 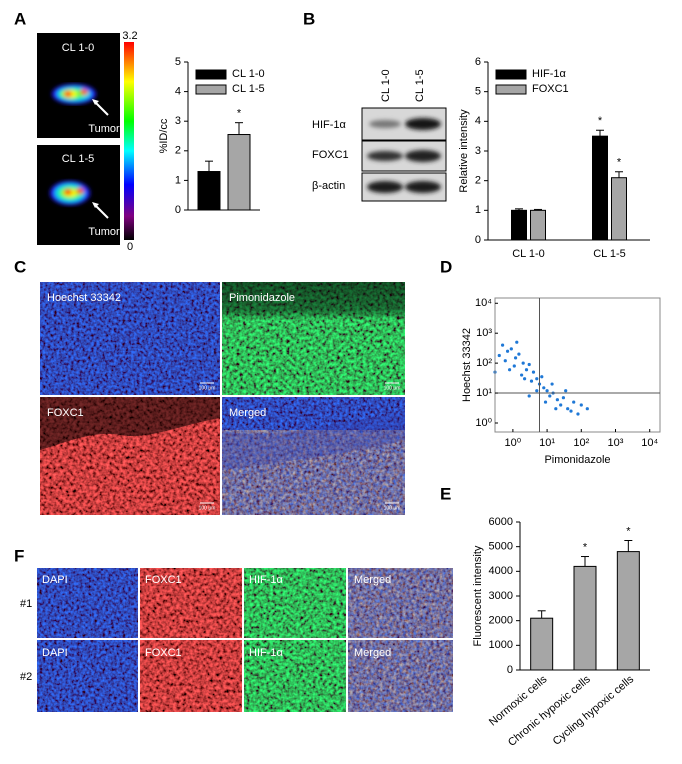 I want to click on y-tick-label: 10³, so click(x=484, y=333).